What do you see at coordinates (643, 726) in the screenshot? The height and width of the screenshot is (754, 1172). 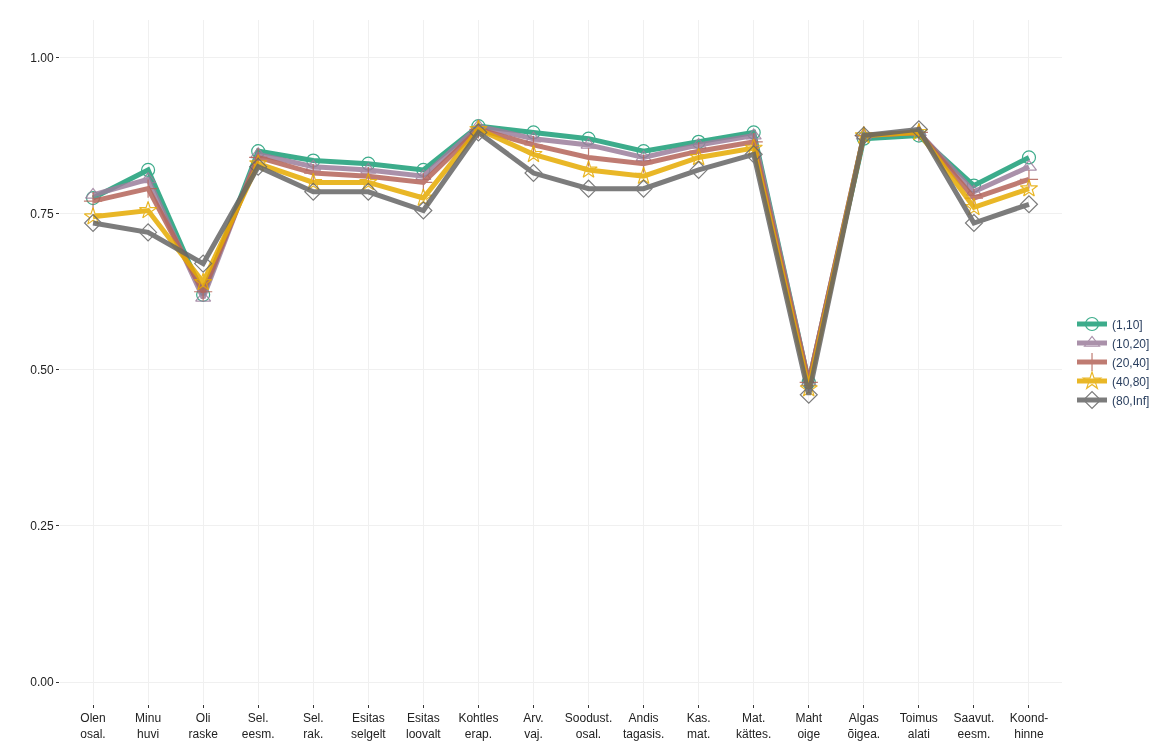 I see `x-tick-label: Andis tagasis.` at bounding box center [643, 726].